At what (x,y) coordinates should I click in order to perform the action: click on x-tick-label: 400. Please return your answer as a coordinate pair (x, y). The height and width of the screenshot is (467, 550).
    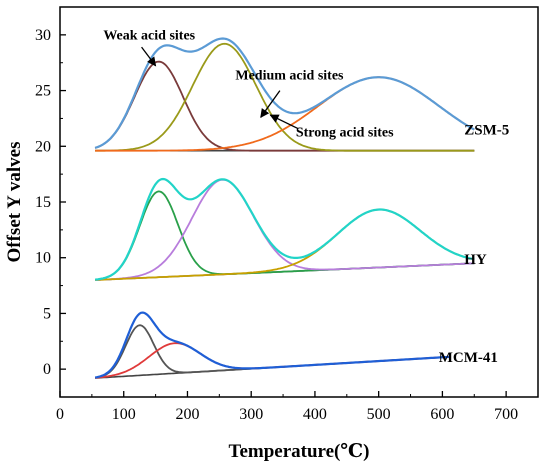
    Looking at the image, I should click on (315, 414).